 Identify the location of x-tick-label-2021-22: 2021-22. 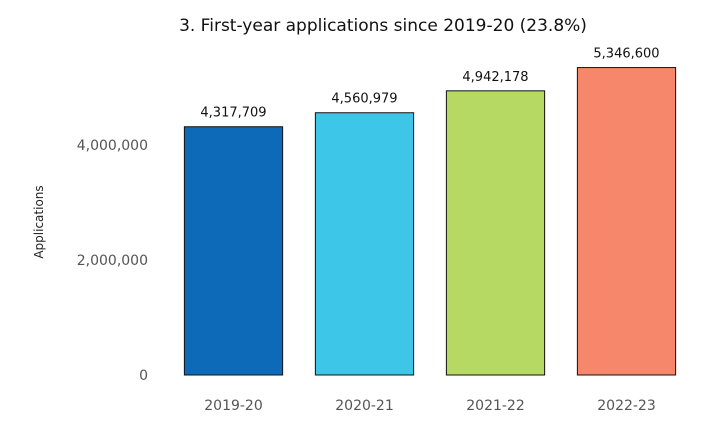
(495, 406).